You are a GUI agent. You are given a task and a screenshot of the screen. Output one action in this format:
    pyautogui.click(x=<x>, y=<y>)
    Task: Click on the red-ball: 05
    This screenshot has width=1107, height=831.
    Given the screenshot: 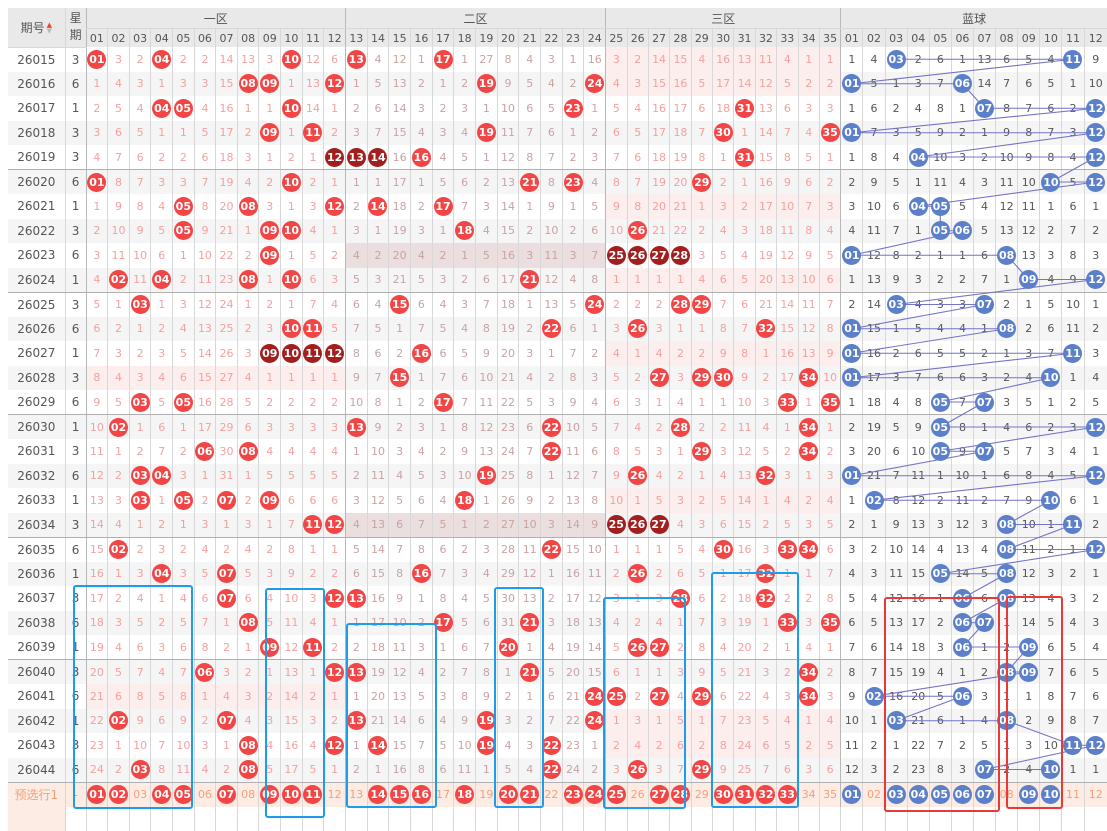 What is the action you would take?
    pyautogui.click(x=183, y=794)
    